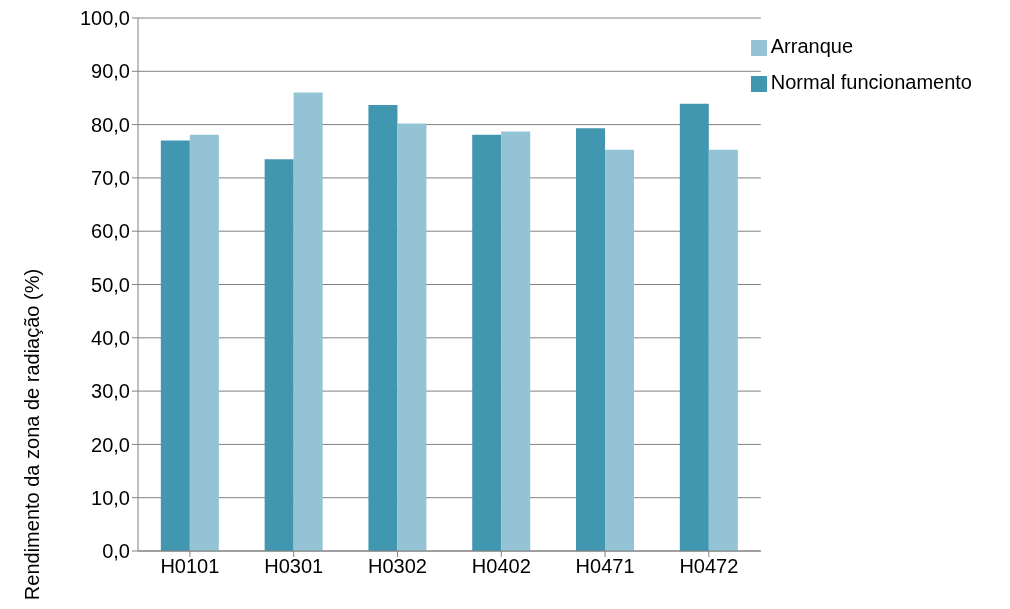  What do you see at coordinates (871, 82) in the screenshot?
I see `legend-label: Normal funcionamento` at bounding box center [871, 82].